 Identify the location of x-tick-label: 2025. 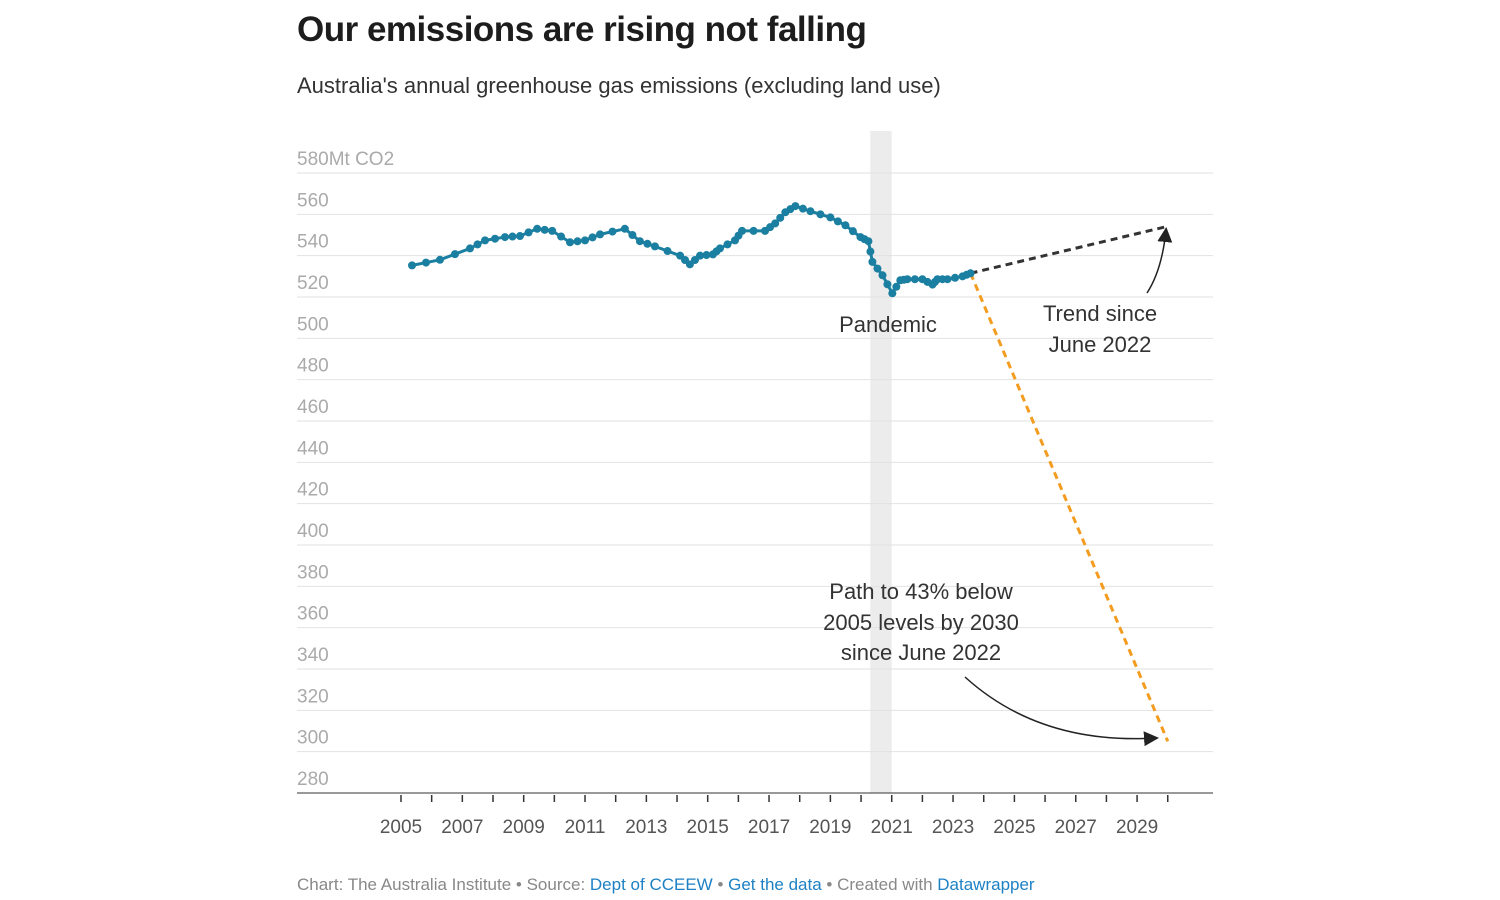
(1014, 827).